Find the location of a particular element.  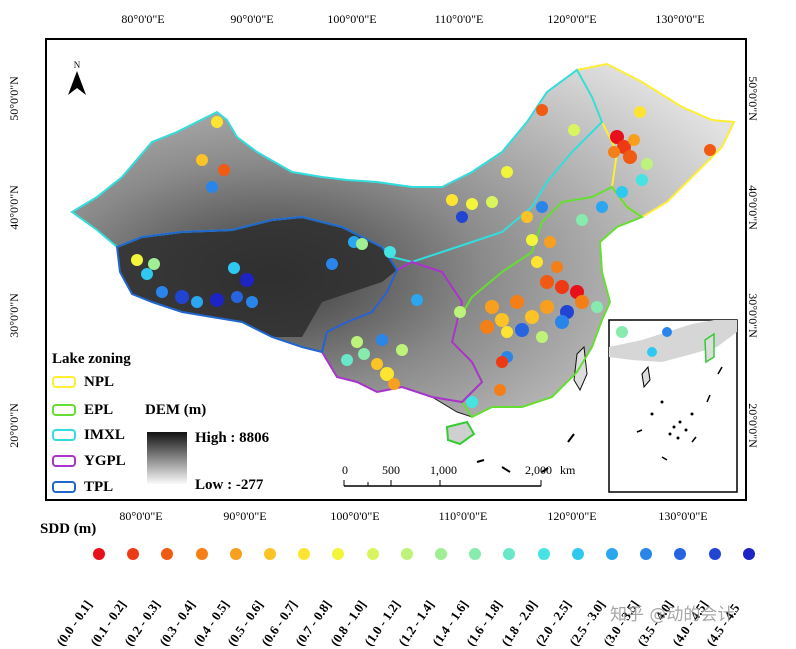

lon-tick-bot-120: 120°0'0"E is located at coordinates (572, 516).